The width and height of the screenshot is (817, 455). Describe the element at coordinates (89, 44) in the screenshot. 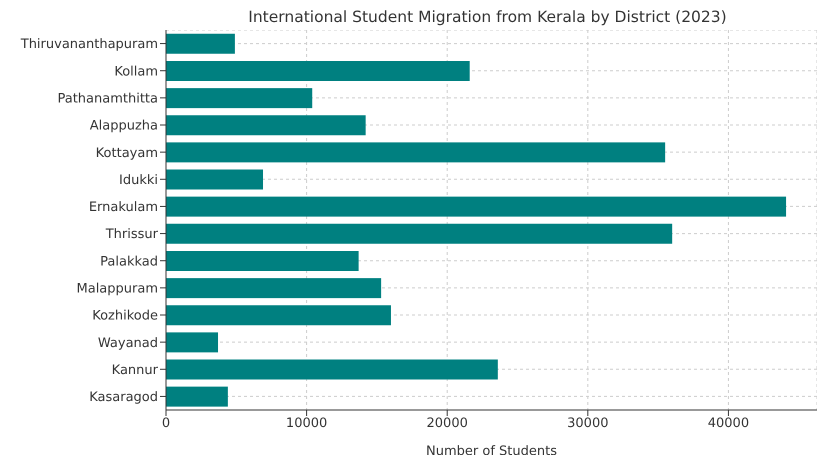

I see `y-tick-label: Thiruvananthapuram` at that location.